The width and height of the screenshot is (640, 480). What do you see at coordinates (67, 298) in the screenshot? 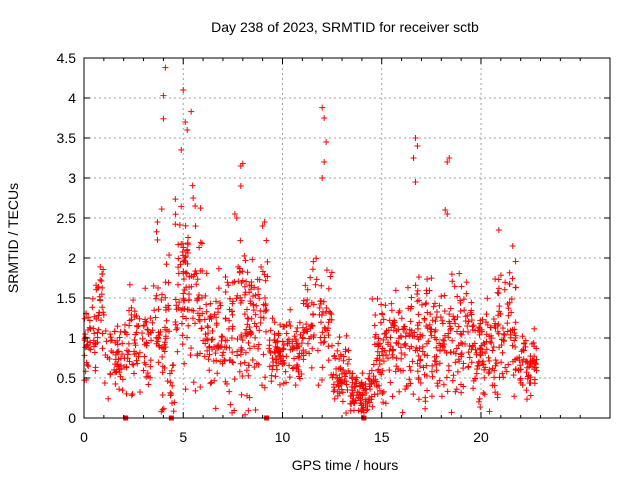
I see `y-tick-label: 1.5` at bounding box center [67, 298].